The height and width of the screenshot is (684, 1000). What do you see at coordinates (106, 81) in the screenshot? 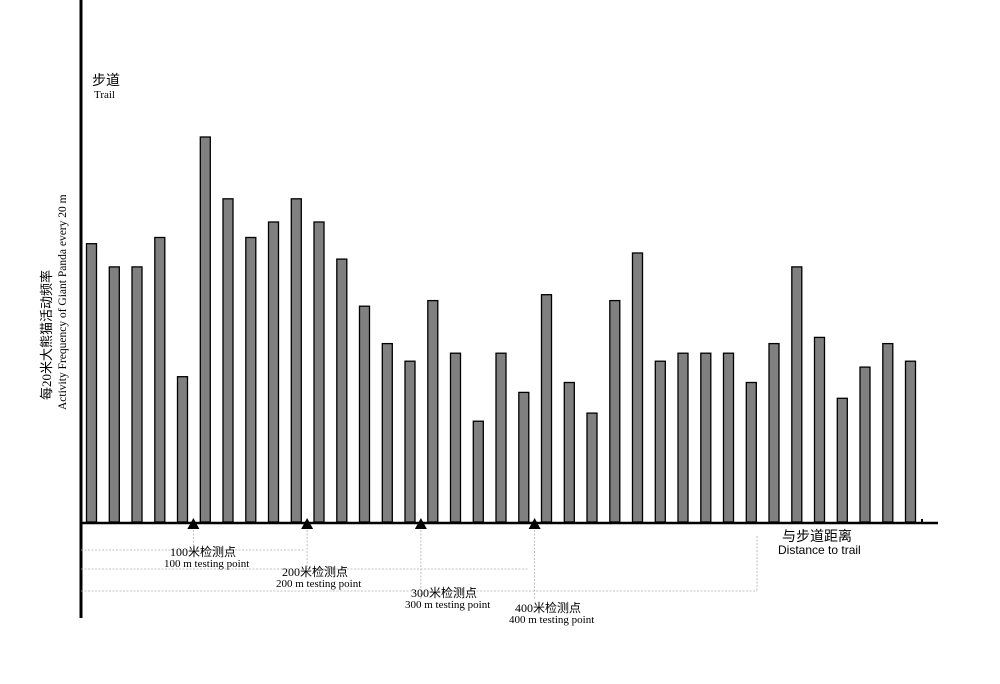
I see `origin-label-cn: 步道` at bounding box center [106, 81].